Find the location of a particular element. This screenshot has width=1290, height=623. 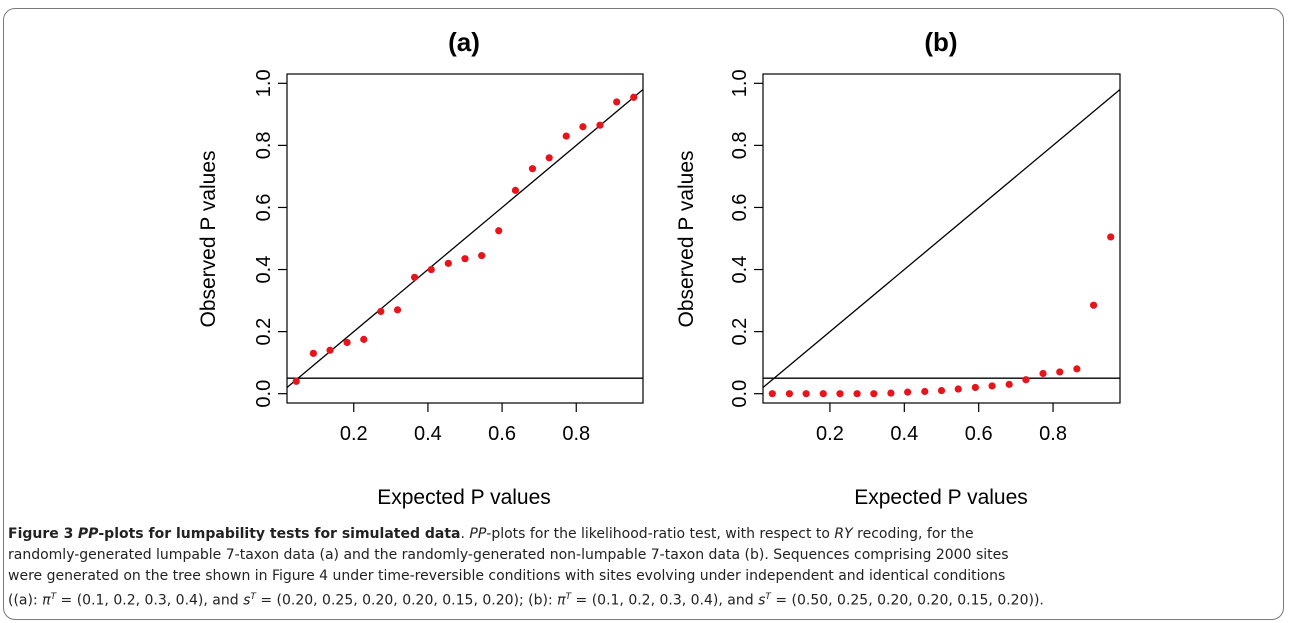

panel-b-x-tick-label: 0.2 is located at coordinates (830, 434).